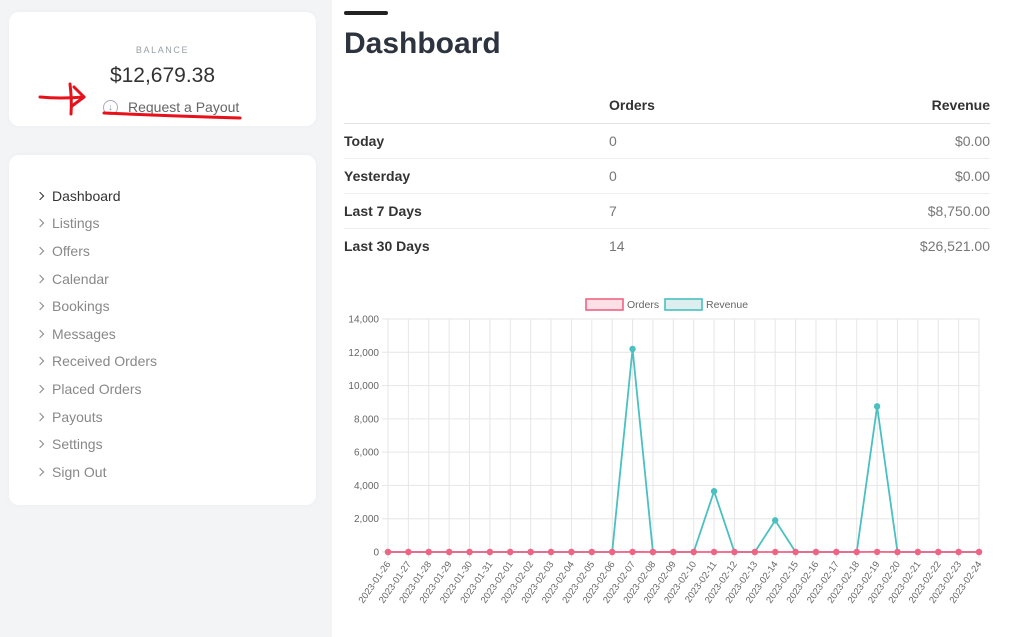  What do you see at coordinates (363, 353) in the screenshot?
I see `y-tick-label: 12,000` at bounding box center [363, 353].